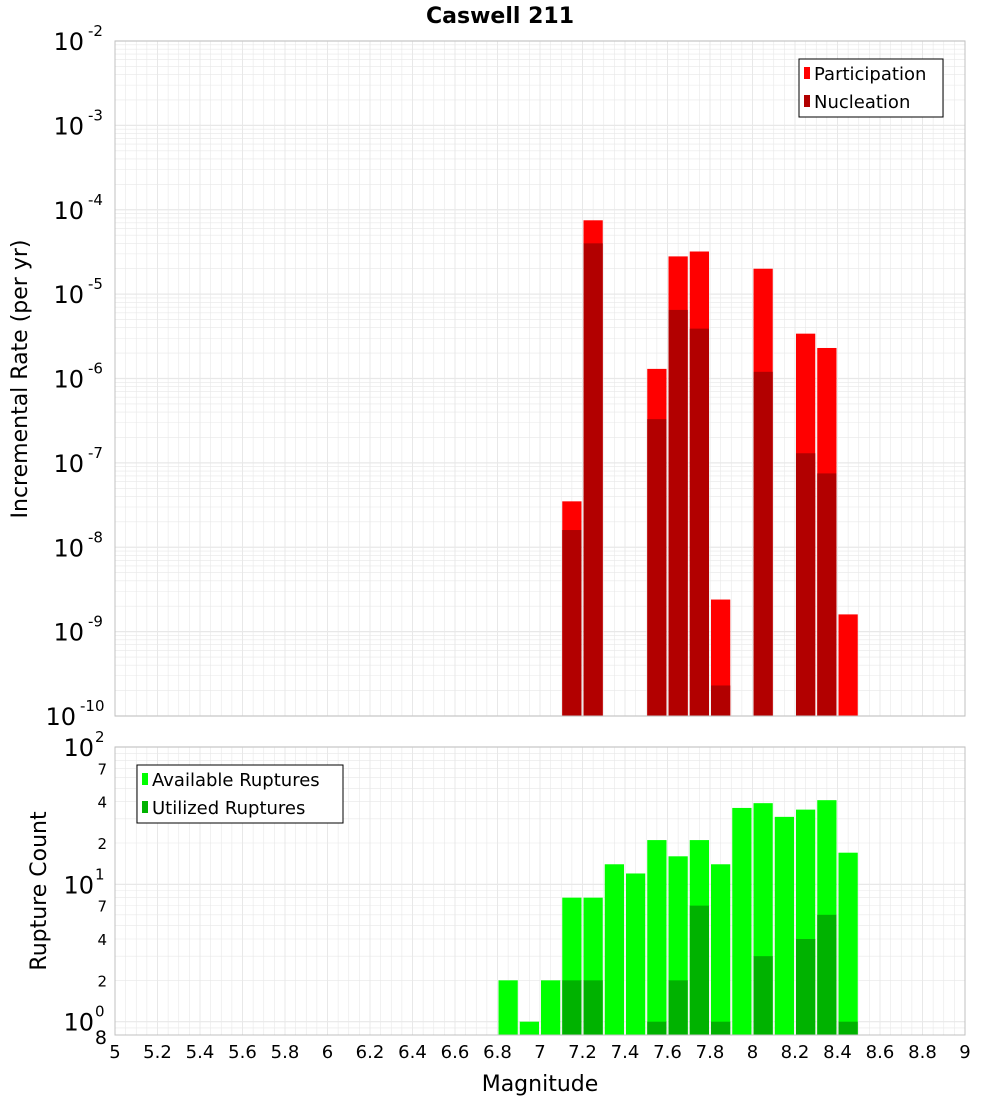 The height and width of the screenshot is (1100, 1000). I want to click on participation-bar, so click(848, 665).